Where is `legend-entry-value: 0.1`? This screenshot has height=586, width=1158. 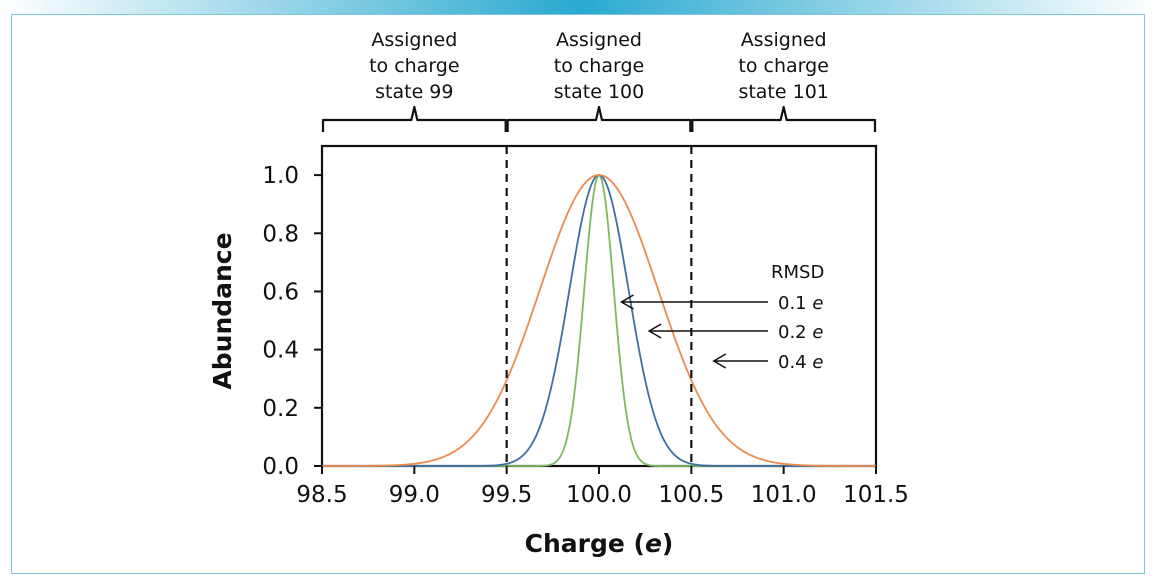 legend-entry-value: 0.1 is located at coordinates (795, 303).